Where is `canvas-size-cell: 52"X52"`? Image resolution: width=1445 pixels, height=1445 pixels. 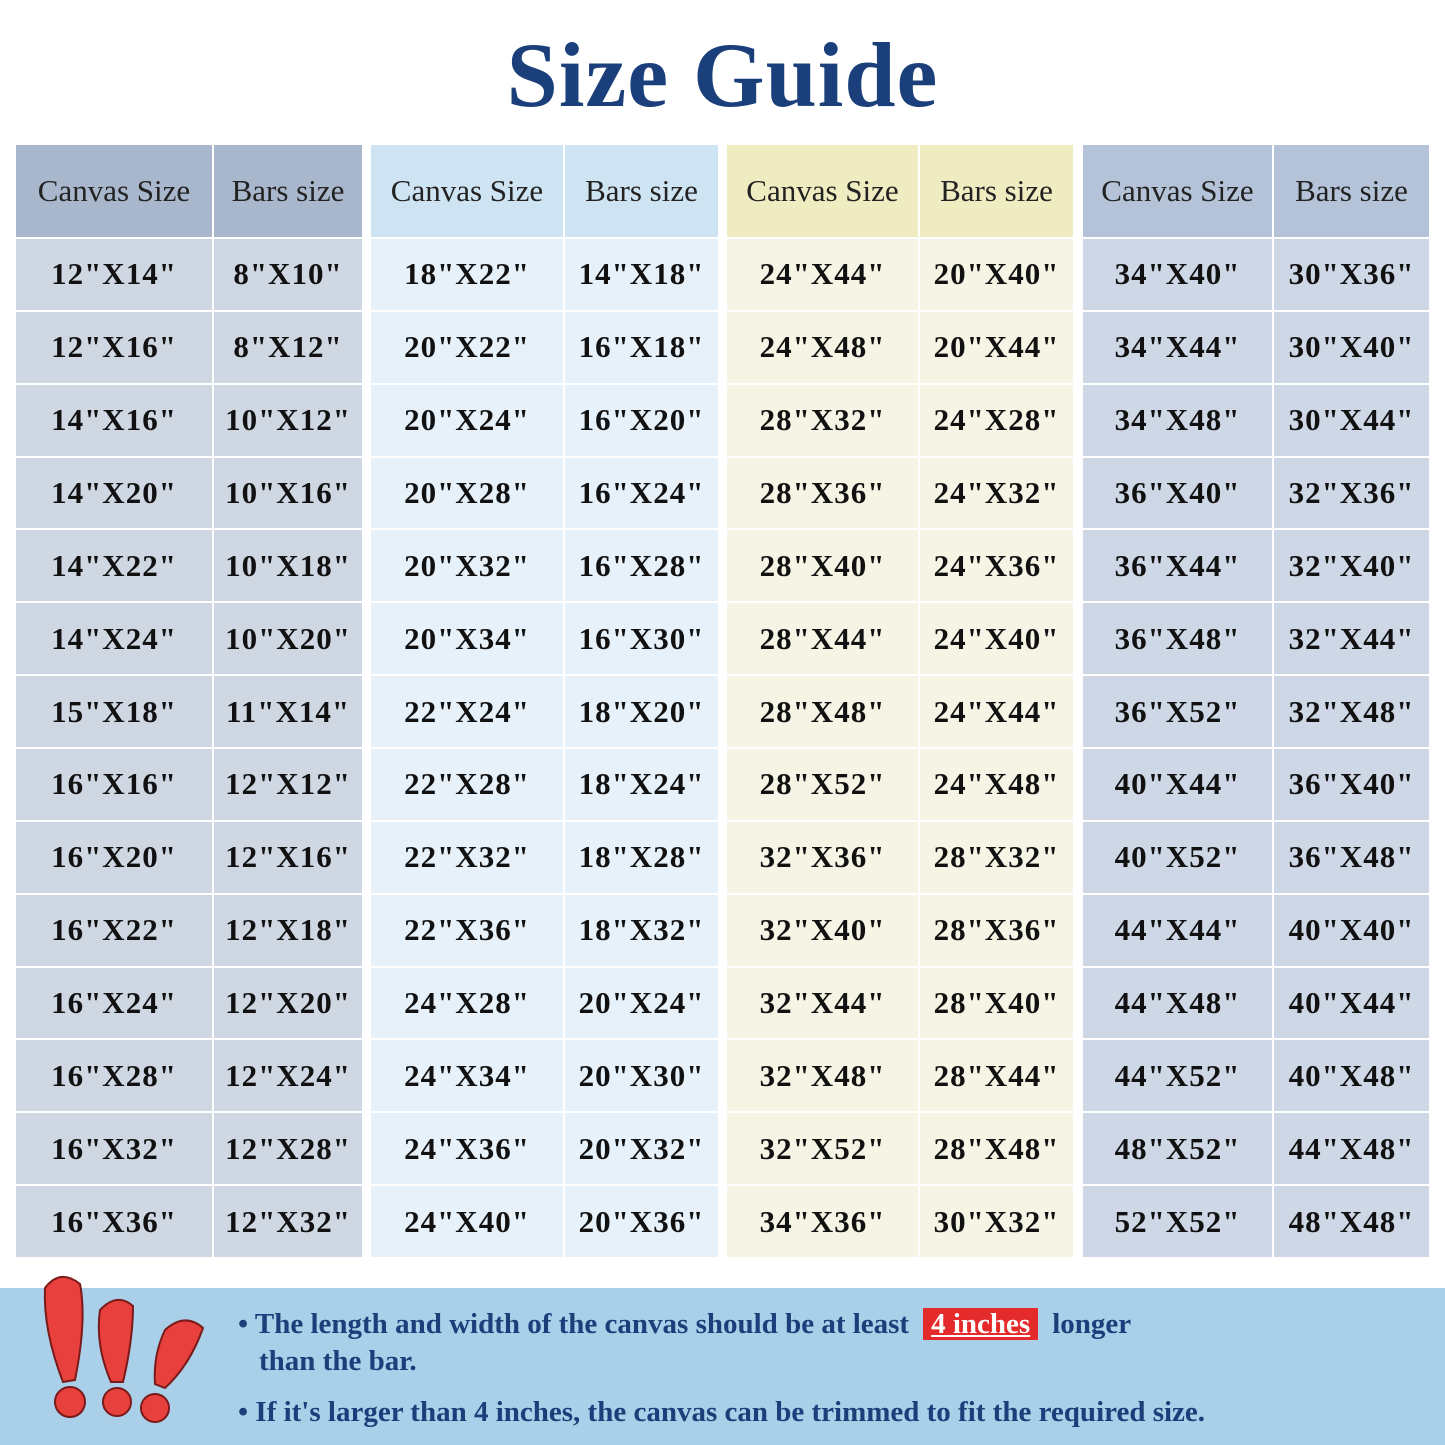 canvas-size-cell: 52"X52" is located at coordinates (1177, 1221).